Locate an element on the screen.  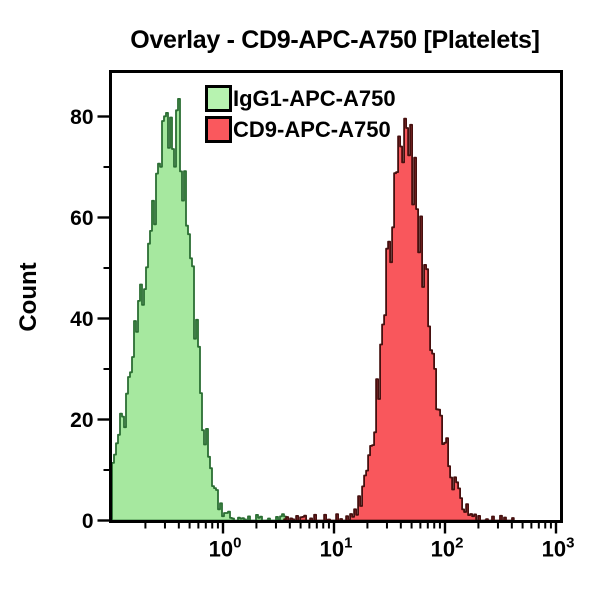
x-tick-label: 10² is located at coordinates (447, 548).